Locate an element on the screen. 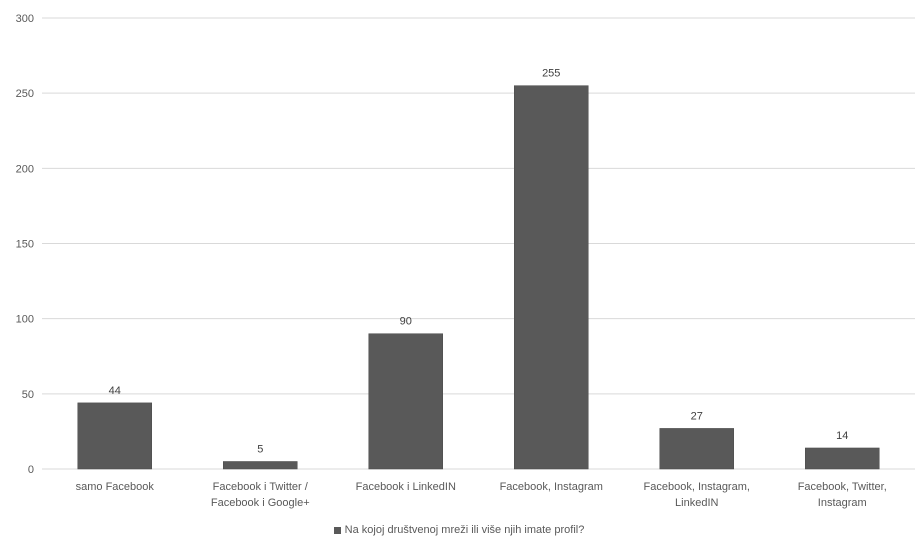 The height and width of the screenshot is (540, 918). x-tick-label: Facebook, Twitter, is located at coordinates (842, 487).